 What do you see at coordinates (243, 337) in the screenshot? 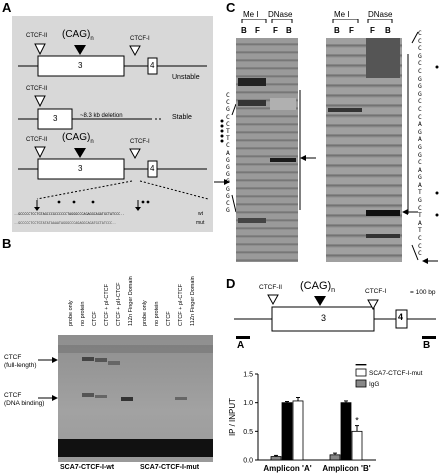
I see `amplicon-a-bar` at bounding box center [243, 337].